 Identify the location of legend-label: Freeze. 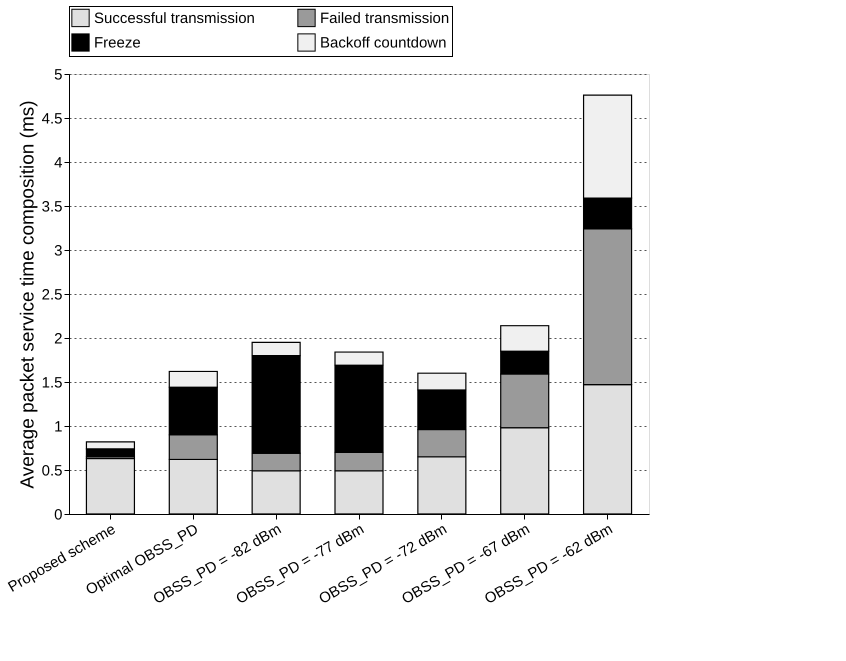
(117, 43).